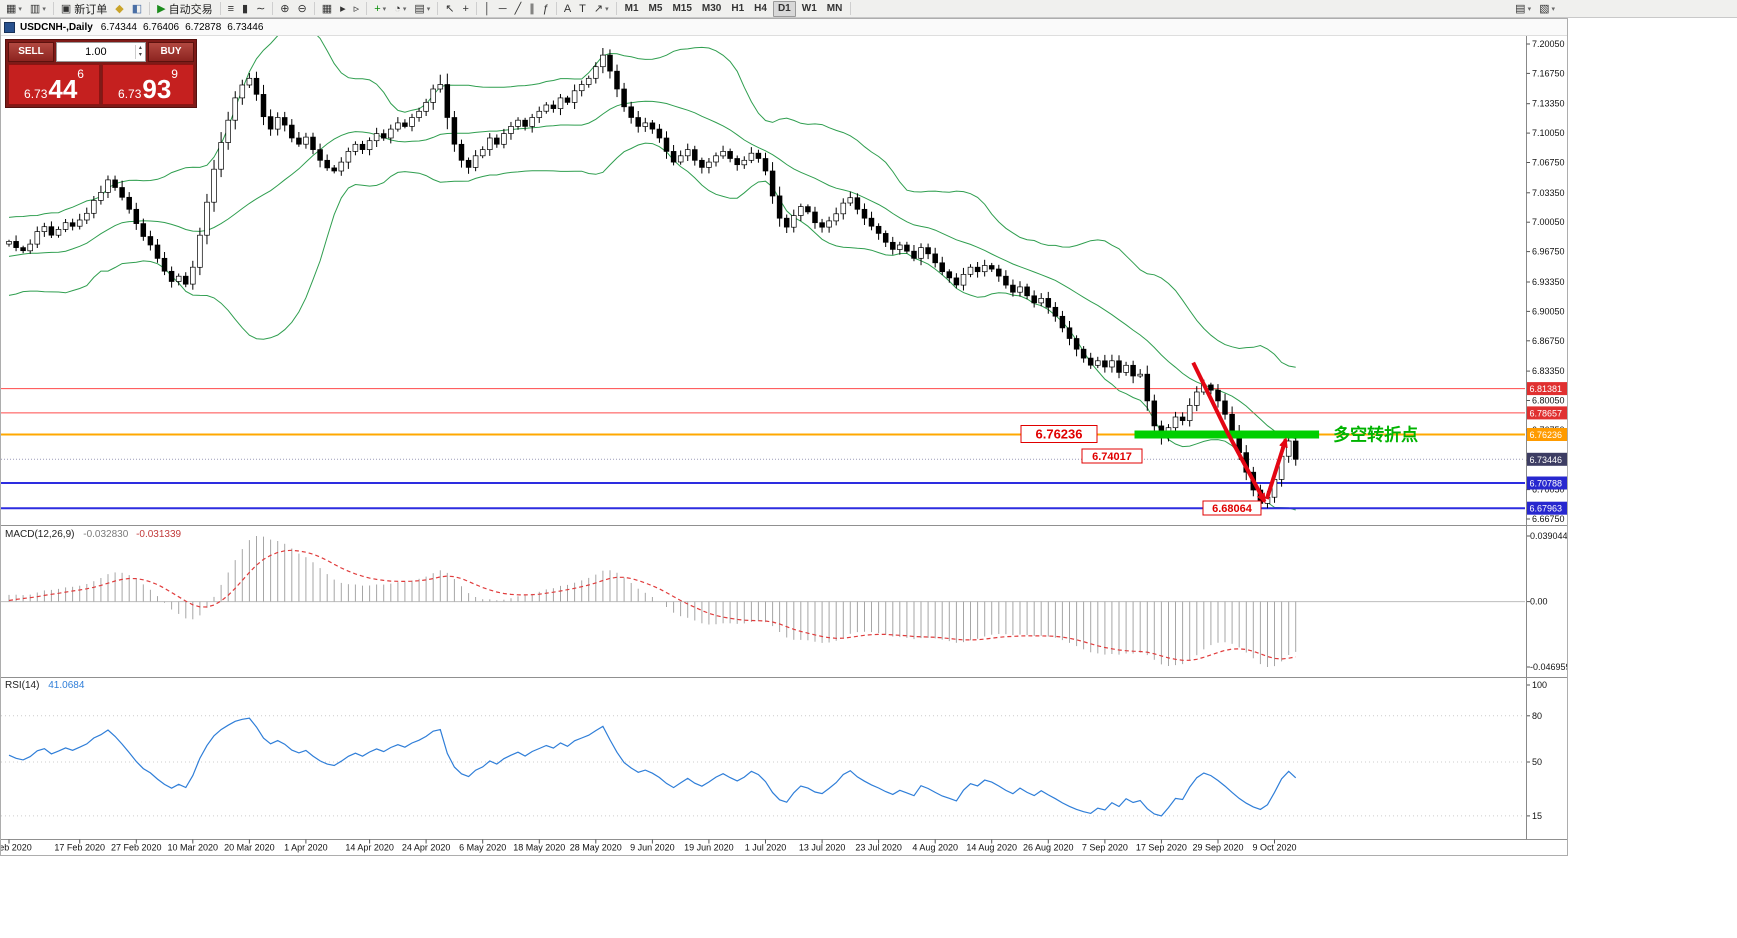 The width and height of the screenshot is (1737, 938). What do you see at coordinates (93, 534) in the screenshot?
I see `macd-indicator-label: MACD(12,26,9) -0.032830 -0.031339` at bounding box center [93, 534].